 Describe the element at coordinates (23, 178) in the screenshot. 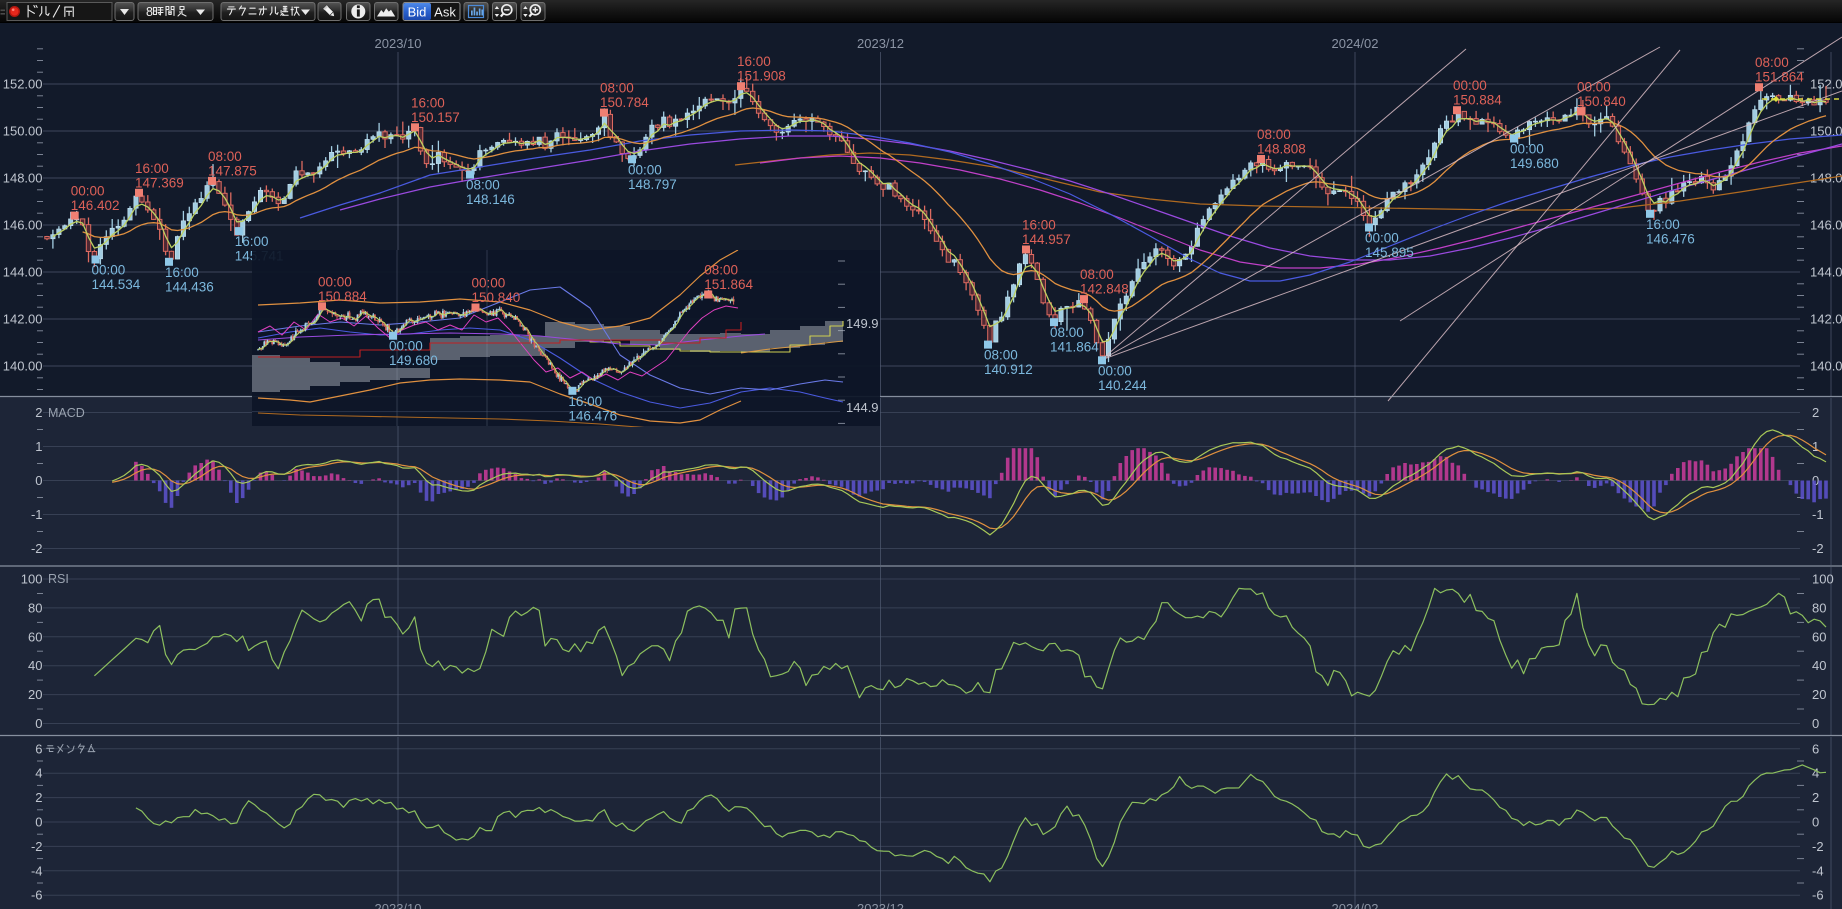

I see `svg-text: 148.00` at that location.